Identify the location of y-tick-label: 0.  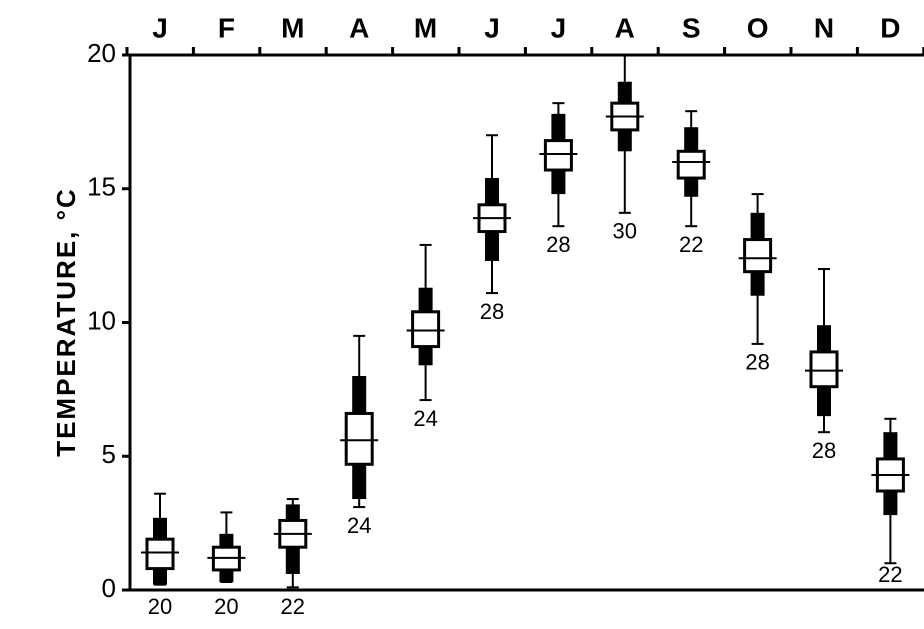
(109, 588).